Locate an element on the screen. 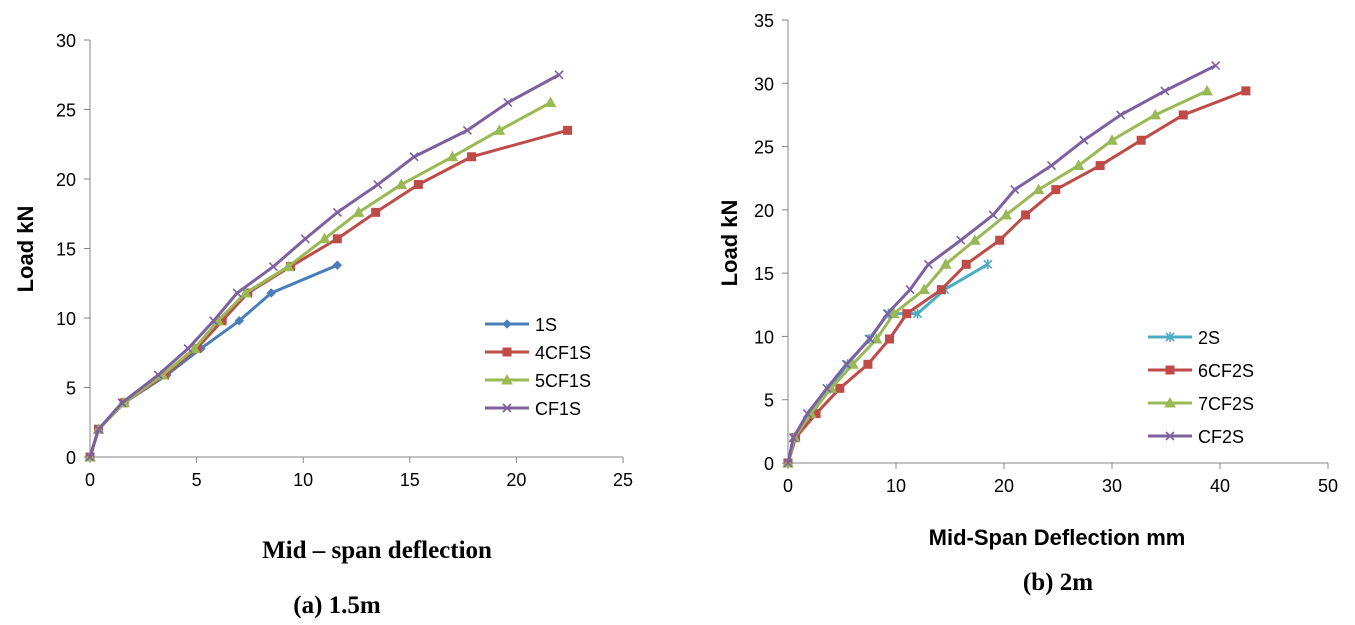  x-tick-label: 0 is located at coordinates (90, 480).